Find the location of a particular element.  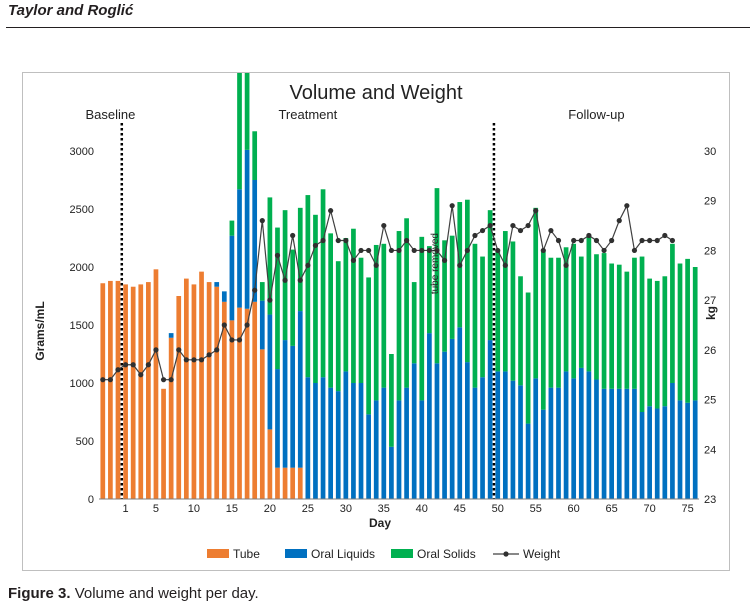

caption-text: Volume and weight per day. is located at coordinates (166, 593).